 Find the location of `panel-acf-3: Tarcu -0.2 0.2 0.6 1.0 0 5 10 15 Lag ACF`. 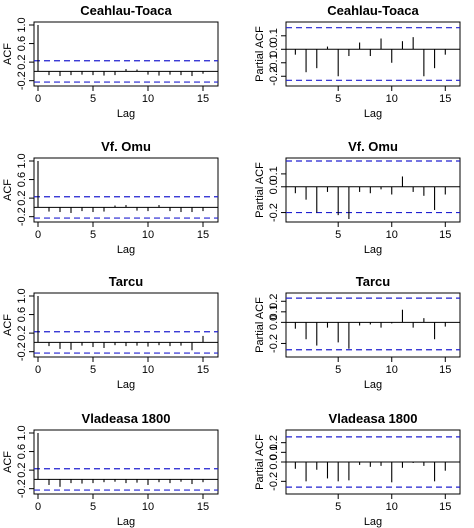

panel-acf-3: Tarcu -0.2 0.2 0.6 1.0 0 5 10 15 Lag ACF is located at coordinates (110, 332).